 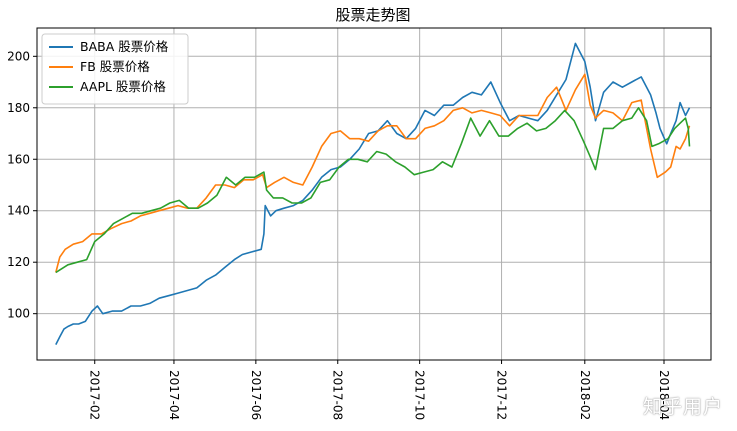 What do you see at coordinates (585, 395) in the screenshot?
I see `x-tick-label: 2018-02` at bounding box center [585, 395].